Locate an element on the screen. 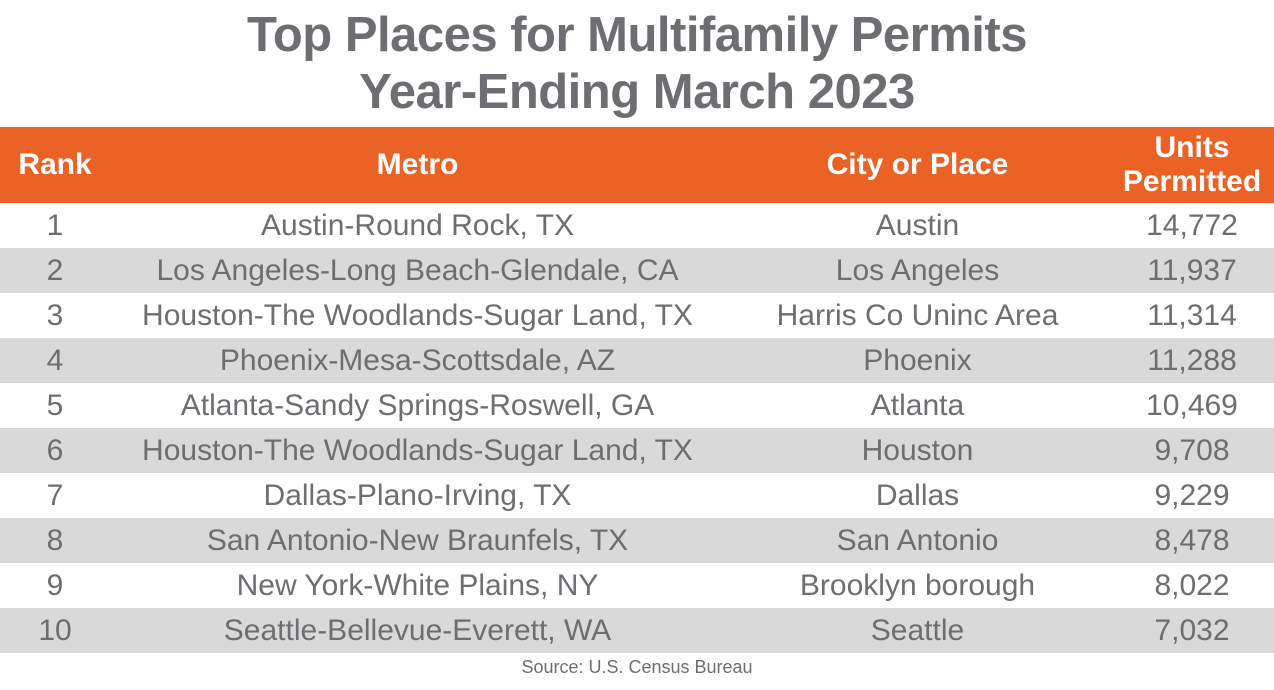 The height and width of the screenshot is (690, 1274). cell-city: Dallas is located at coordinates (917, 495).